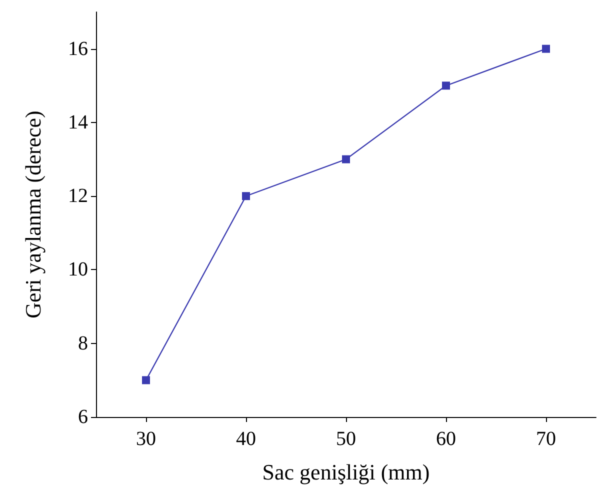  I want to click on y-tick-label: 6, so click(83, 417).